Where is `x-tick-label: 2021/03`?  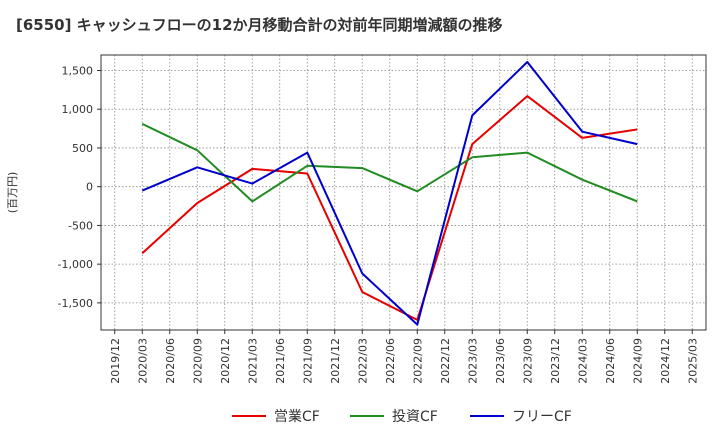 x-tick-label: 2021/03 is located at coordinates (252, 361).